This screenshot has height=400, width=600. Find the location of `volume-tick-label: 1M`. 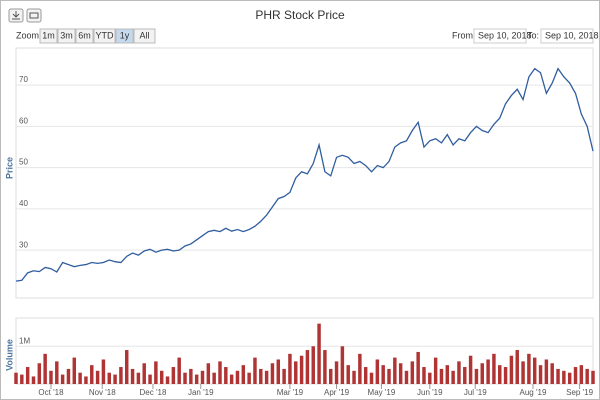

volume-tick-label: 1M is located at coordinates (24, 340).